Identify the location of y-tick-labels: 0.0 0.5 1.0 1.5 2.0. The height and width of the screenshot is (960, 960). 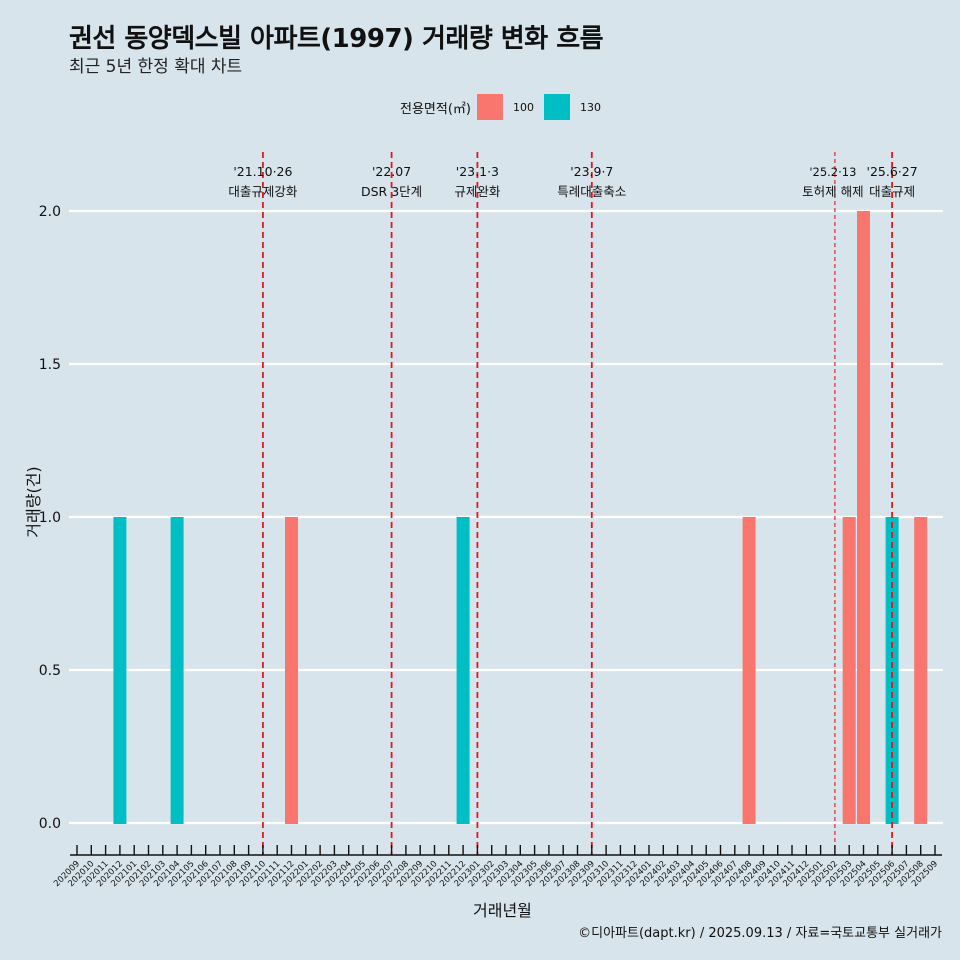
(50, 518).